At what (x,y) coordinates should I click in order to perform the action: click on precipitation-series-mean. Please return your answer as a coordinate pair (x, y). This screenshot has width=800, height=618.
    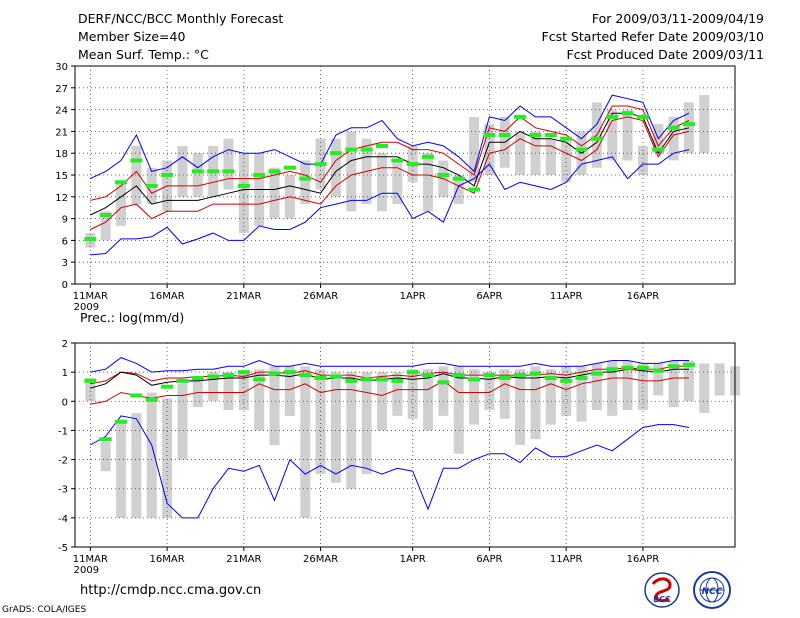
    Looking at the image, I should click on (389, 378).